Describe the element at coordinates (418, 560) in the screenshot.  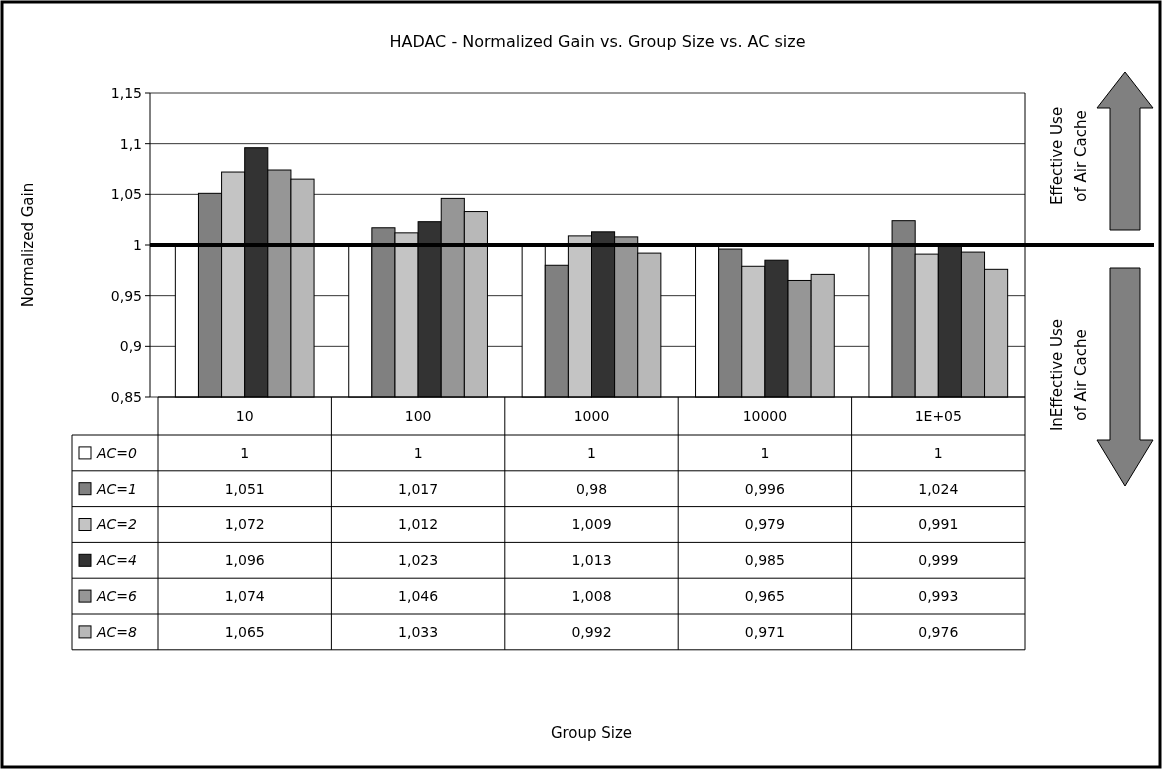
I see `data-label: 1,023` at that location.